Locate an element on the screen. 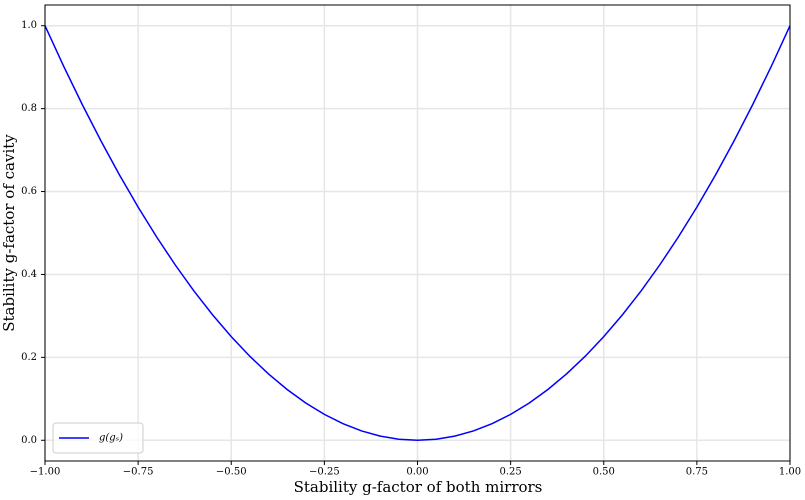 This screenshot has width=805, height=500. x-tick-label: −0.75 is located at coordinates (138, 472).